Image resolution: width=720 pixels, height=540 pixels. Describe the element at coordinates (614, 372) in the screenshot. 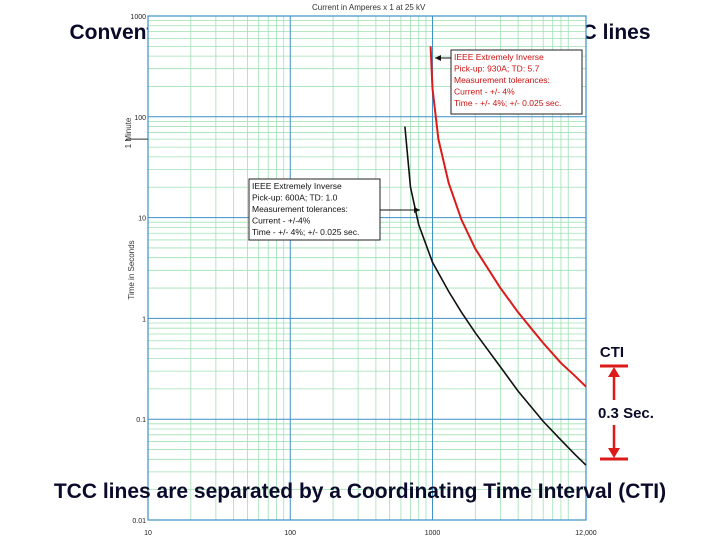

I see `cti-arrowhead-up` at that location.